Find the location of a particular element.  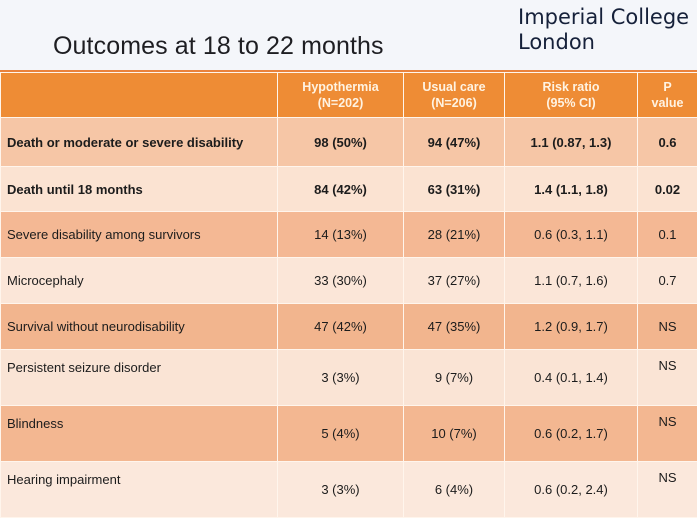

row-usual-care-cell: 63 (31%) is located at coordinates (454, 189).